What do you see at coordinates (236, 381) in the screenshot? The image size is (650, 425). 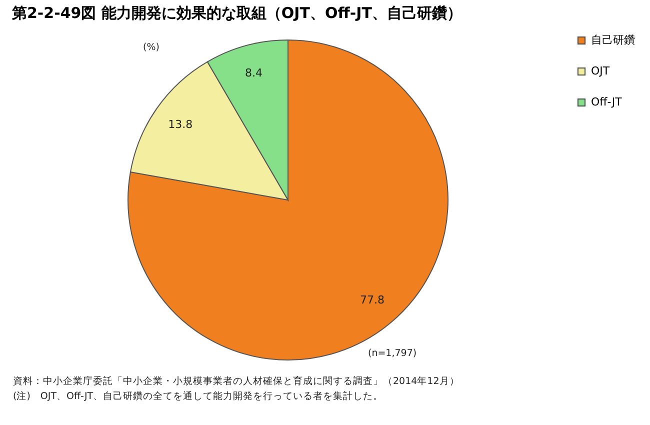 I see `text: 資料：中小企業庁委託「中小企業・小規模事業者の人材確保と育成に関する調査」（2014年12月）` at bounding box center [236, 381].